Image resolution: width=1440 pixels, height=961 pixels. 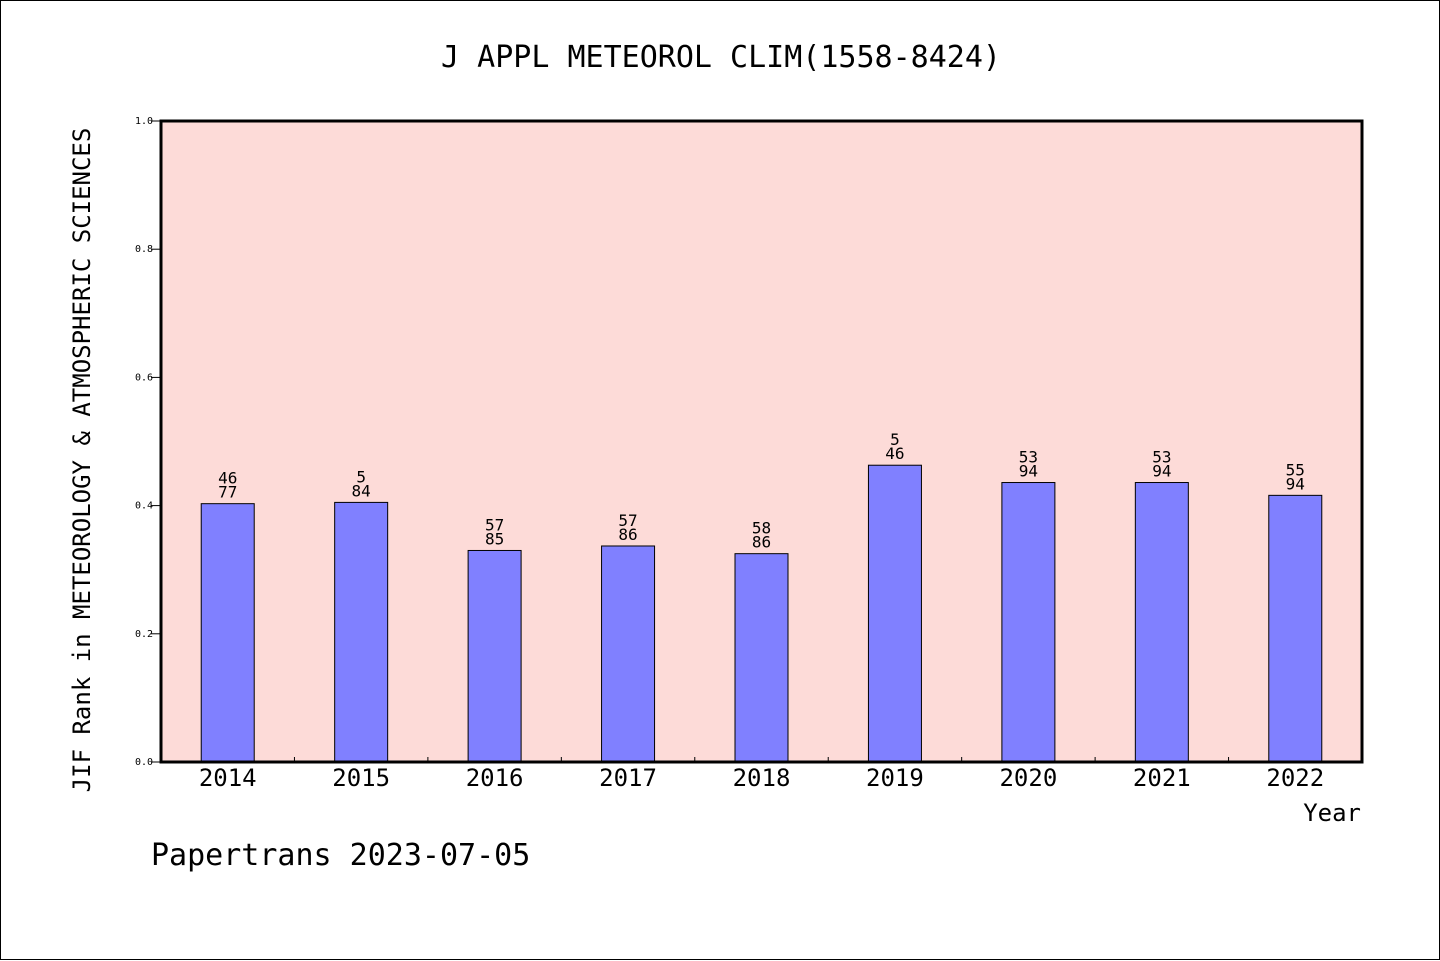 I want to click on y-tick-label: 0.2, so click(x=144, y=634).